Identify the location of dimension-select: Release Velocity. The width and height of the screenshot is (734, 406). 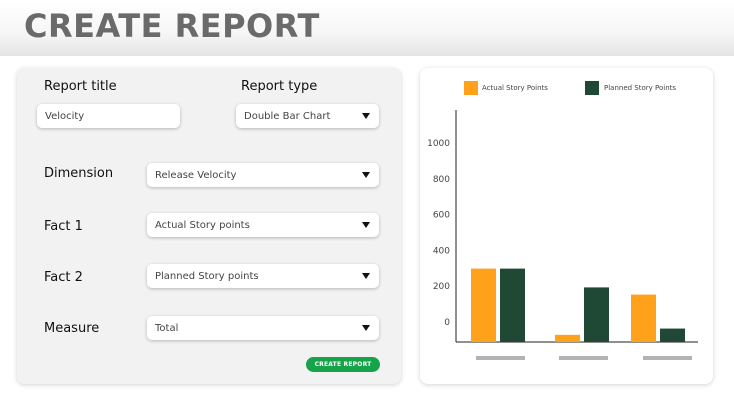
(263, 175).